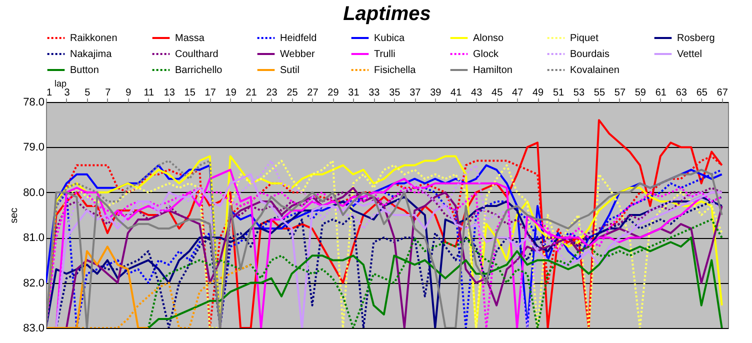 The image size is (752, 343). Describe the element at coordinates (33, 102) in the screenshot. I see `y-tick-label: 78.0` at that location.